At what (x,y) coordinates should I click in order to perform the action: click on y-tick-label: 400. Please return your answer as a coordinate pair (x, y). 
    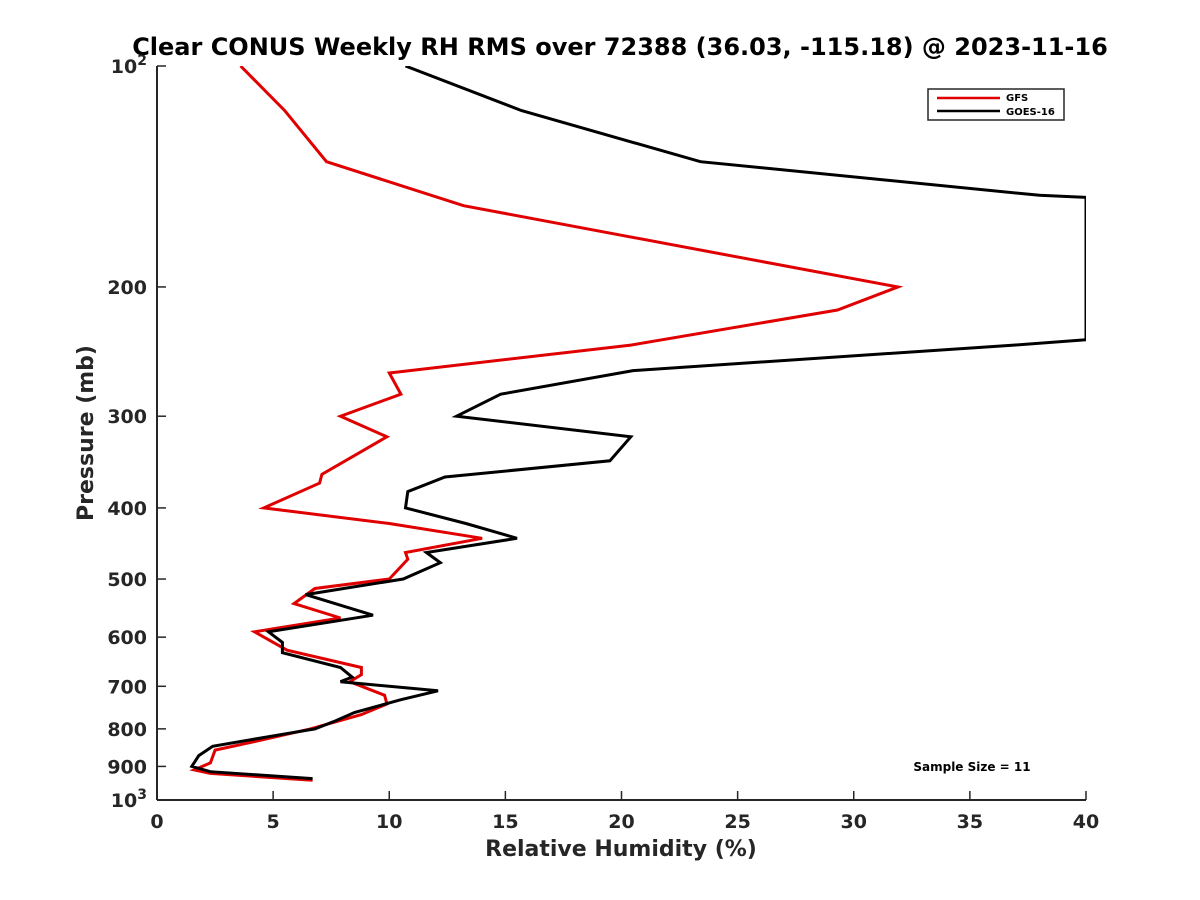
    Looking at the image, I should click on (127, 509).